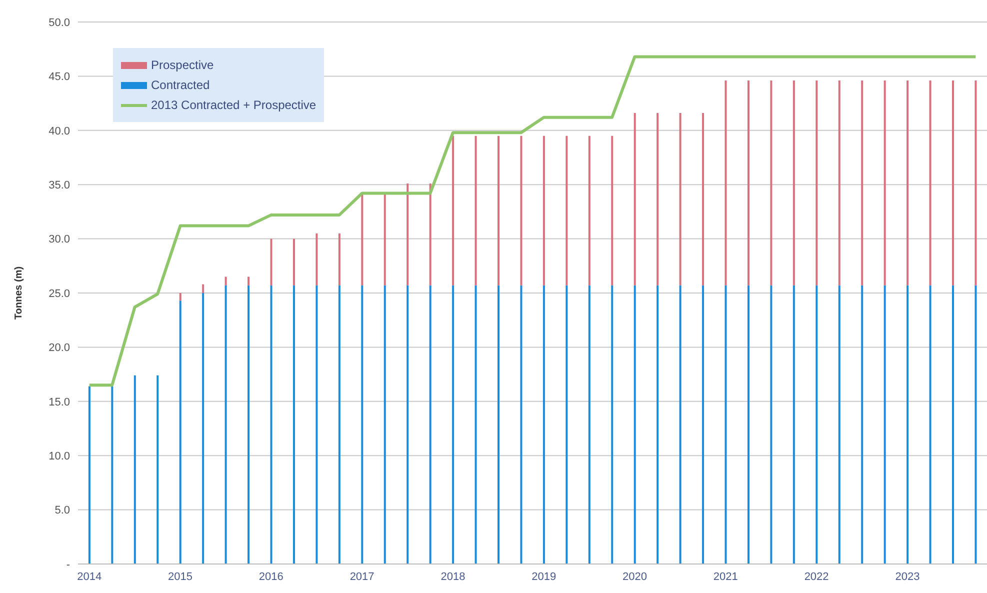 Image resolution: width=987 pixels, height=593 pixels. What do you see at coordinates (59, 240) in the screenshot?
I see `y-tick-label: 30.0` at bounding box center [59, 240].